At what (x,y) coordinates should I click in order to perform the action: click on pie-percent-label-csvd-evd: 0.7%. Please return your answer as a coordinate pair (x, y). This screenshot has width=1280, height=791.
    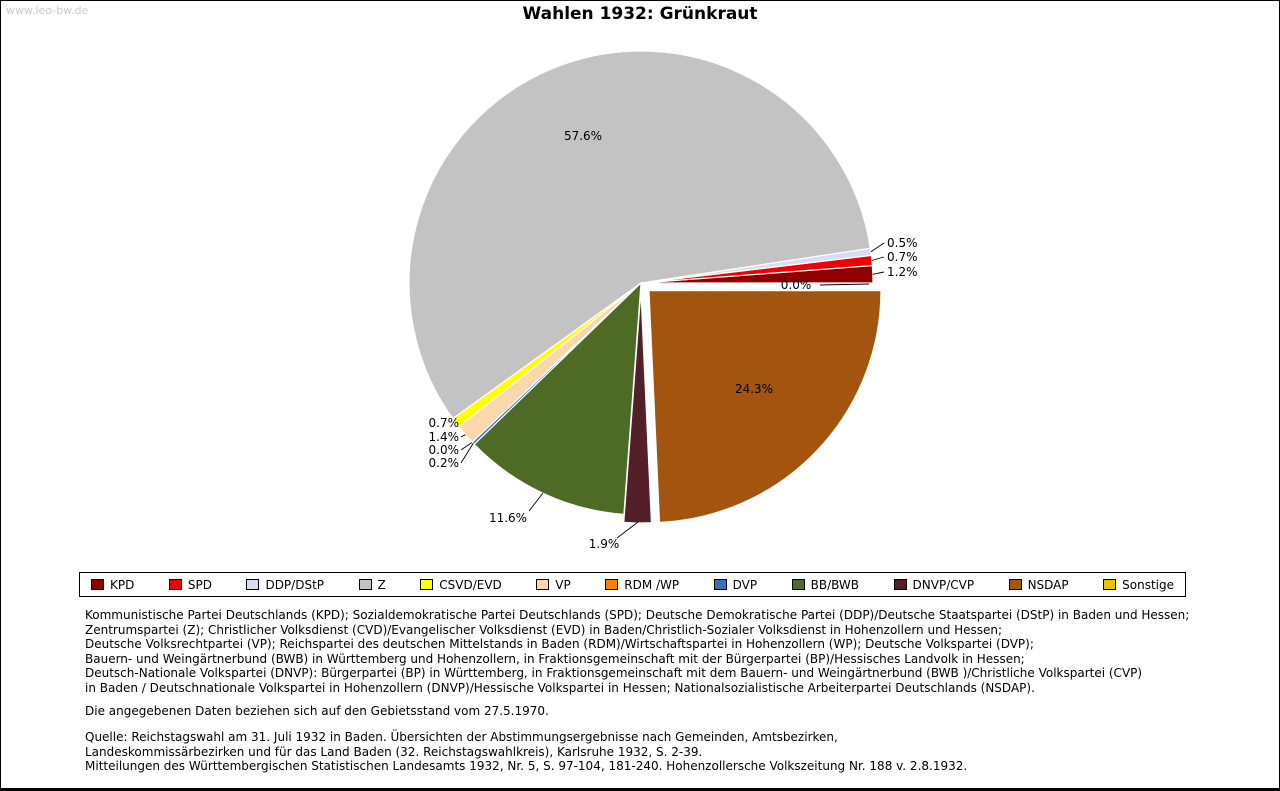
    Looking at the image, I should click on (444, 423).